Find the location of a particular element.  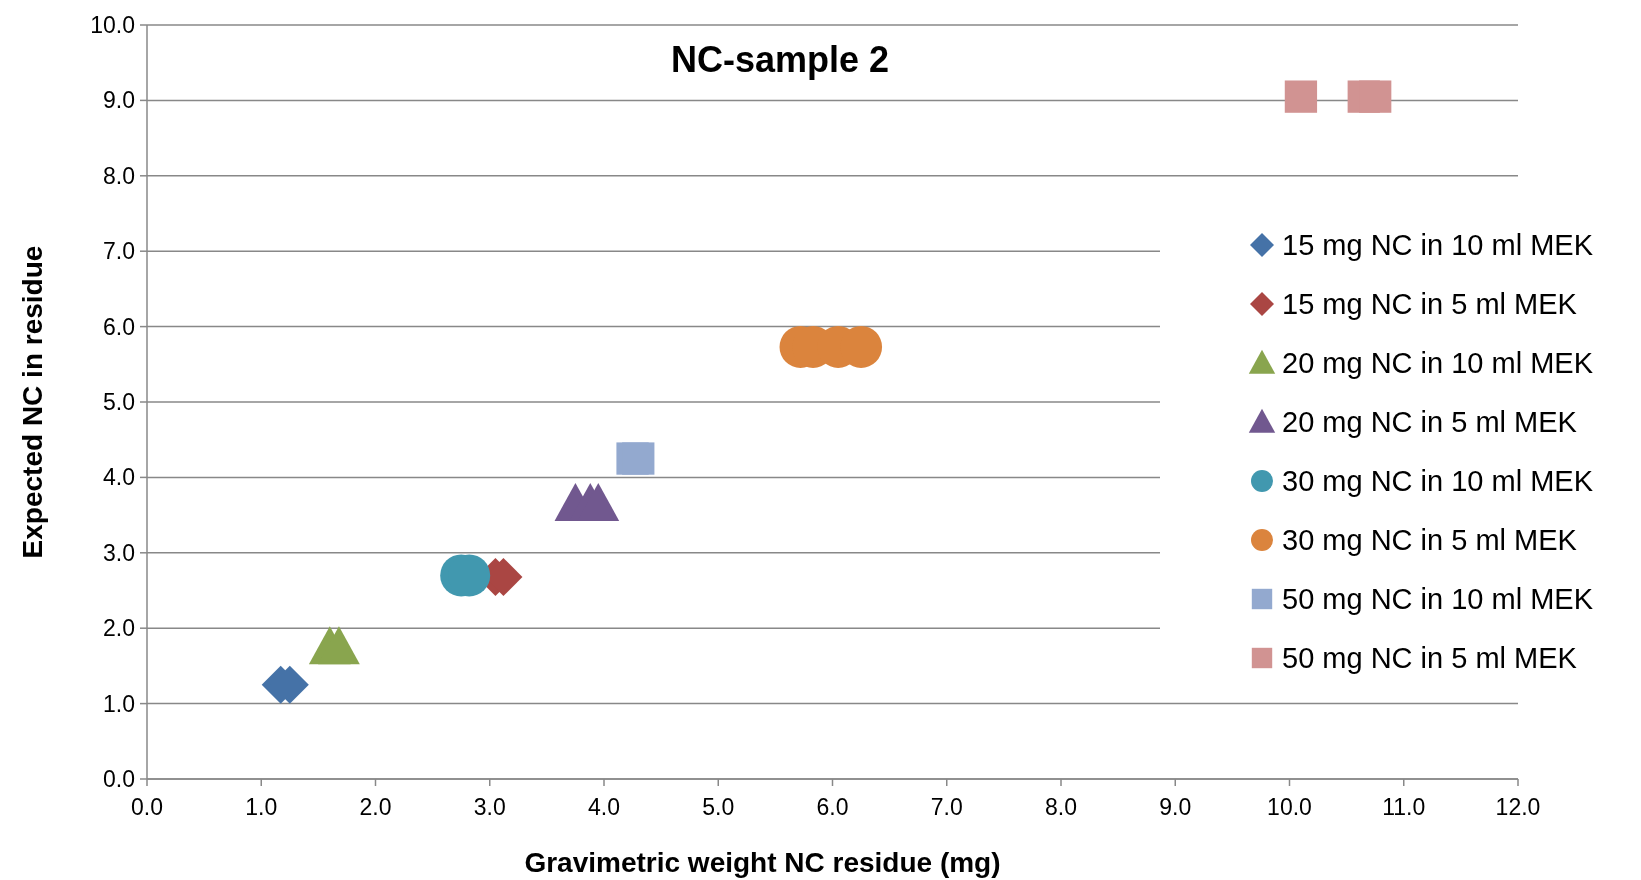

legend-label: 15 mg NC in 5 ml MEK is located at coordinates (1430, 304).